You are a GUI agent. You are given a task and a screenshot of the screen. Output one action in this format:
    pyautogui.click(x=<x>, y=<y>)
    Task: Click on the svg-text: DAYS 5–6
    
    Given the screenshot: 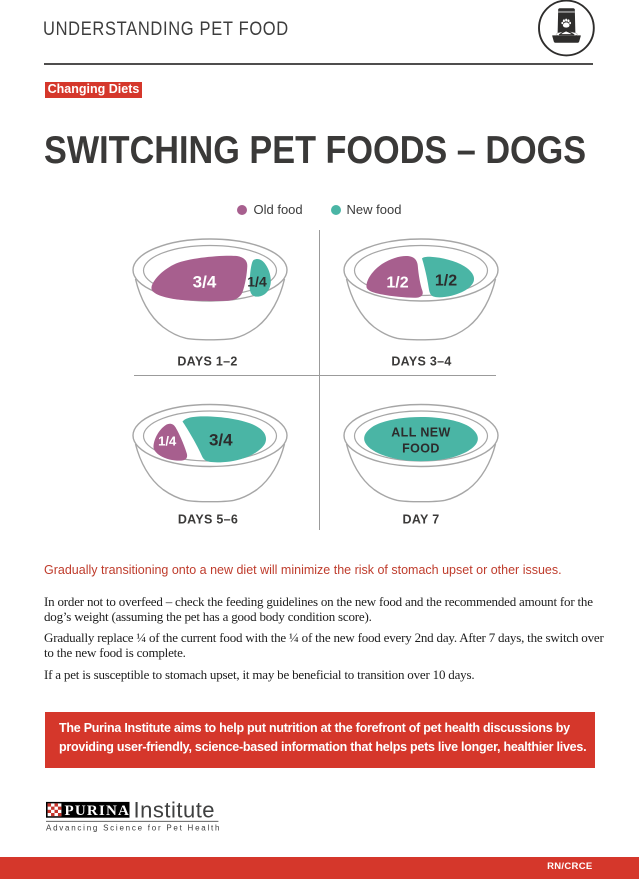 What is the action you would take?
    pyautogui.click(x=208, y=520)
    